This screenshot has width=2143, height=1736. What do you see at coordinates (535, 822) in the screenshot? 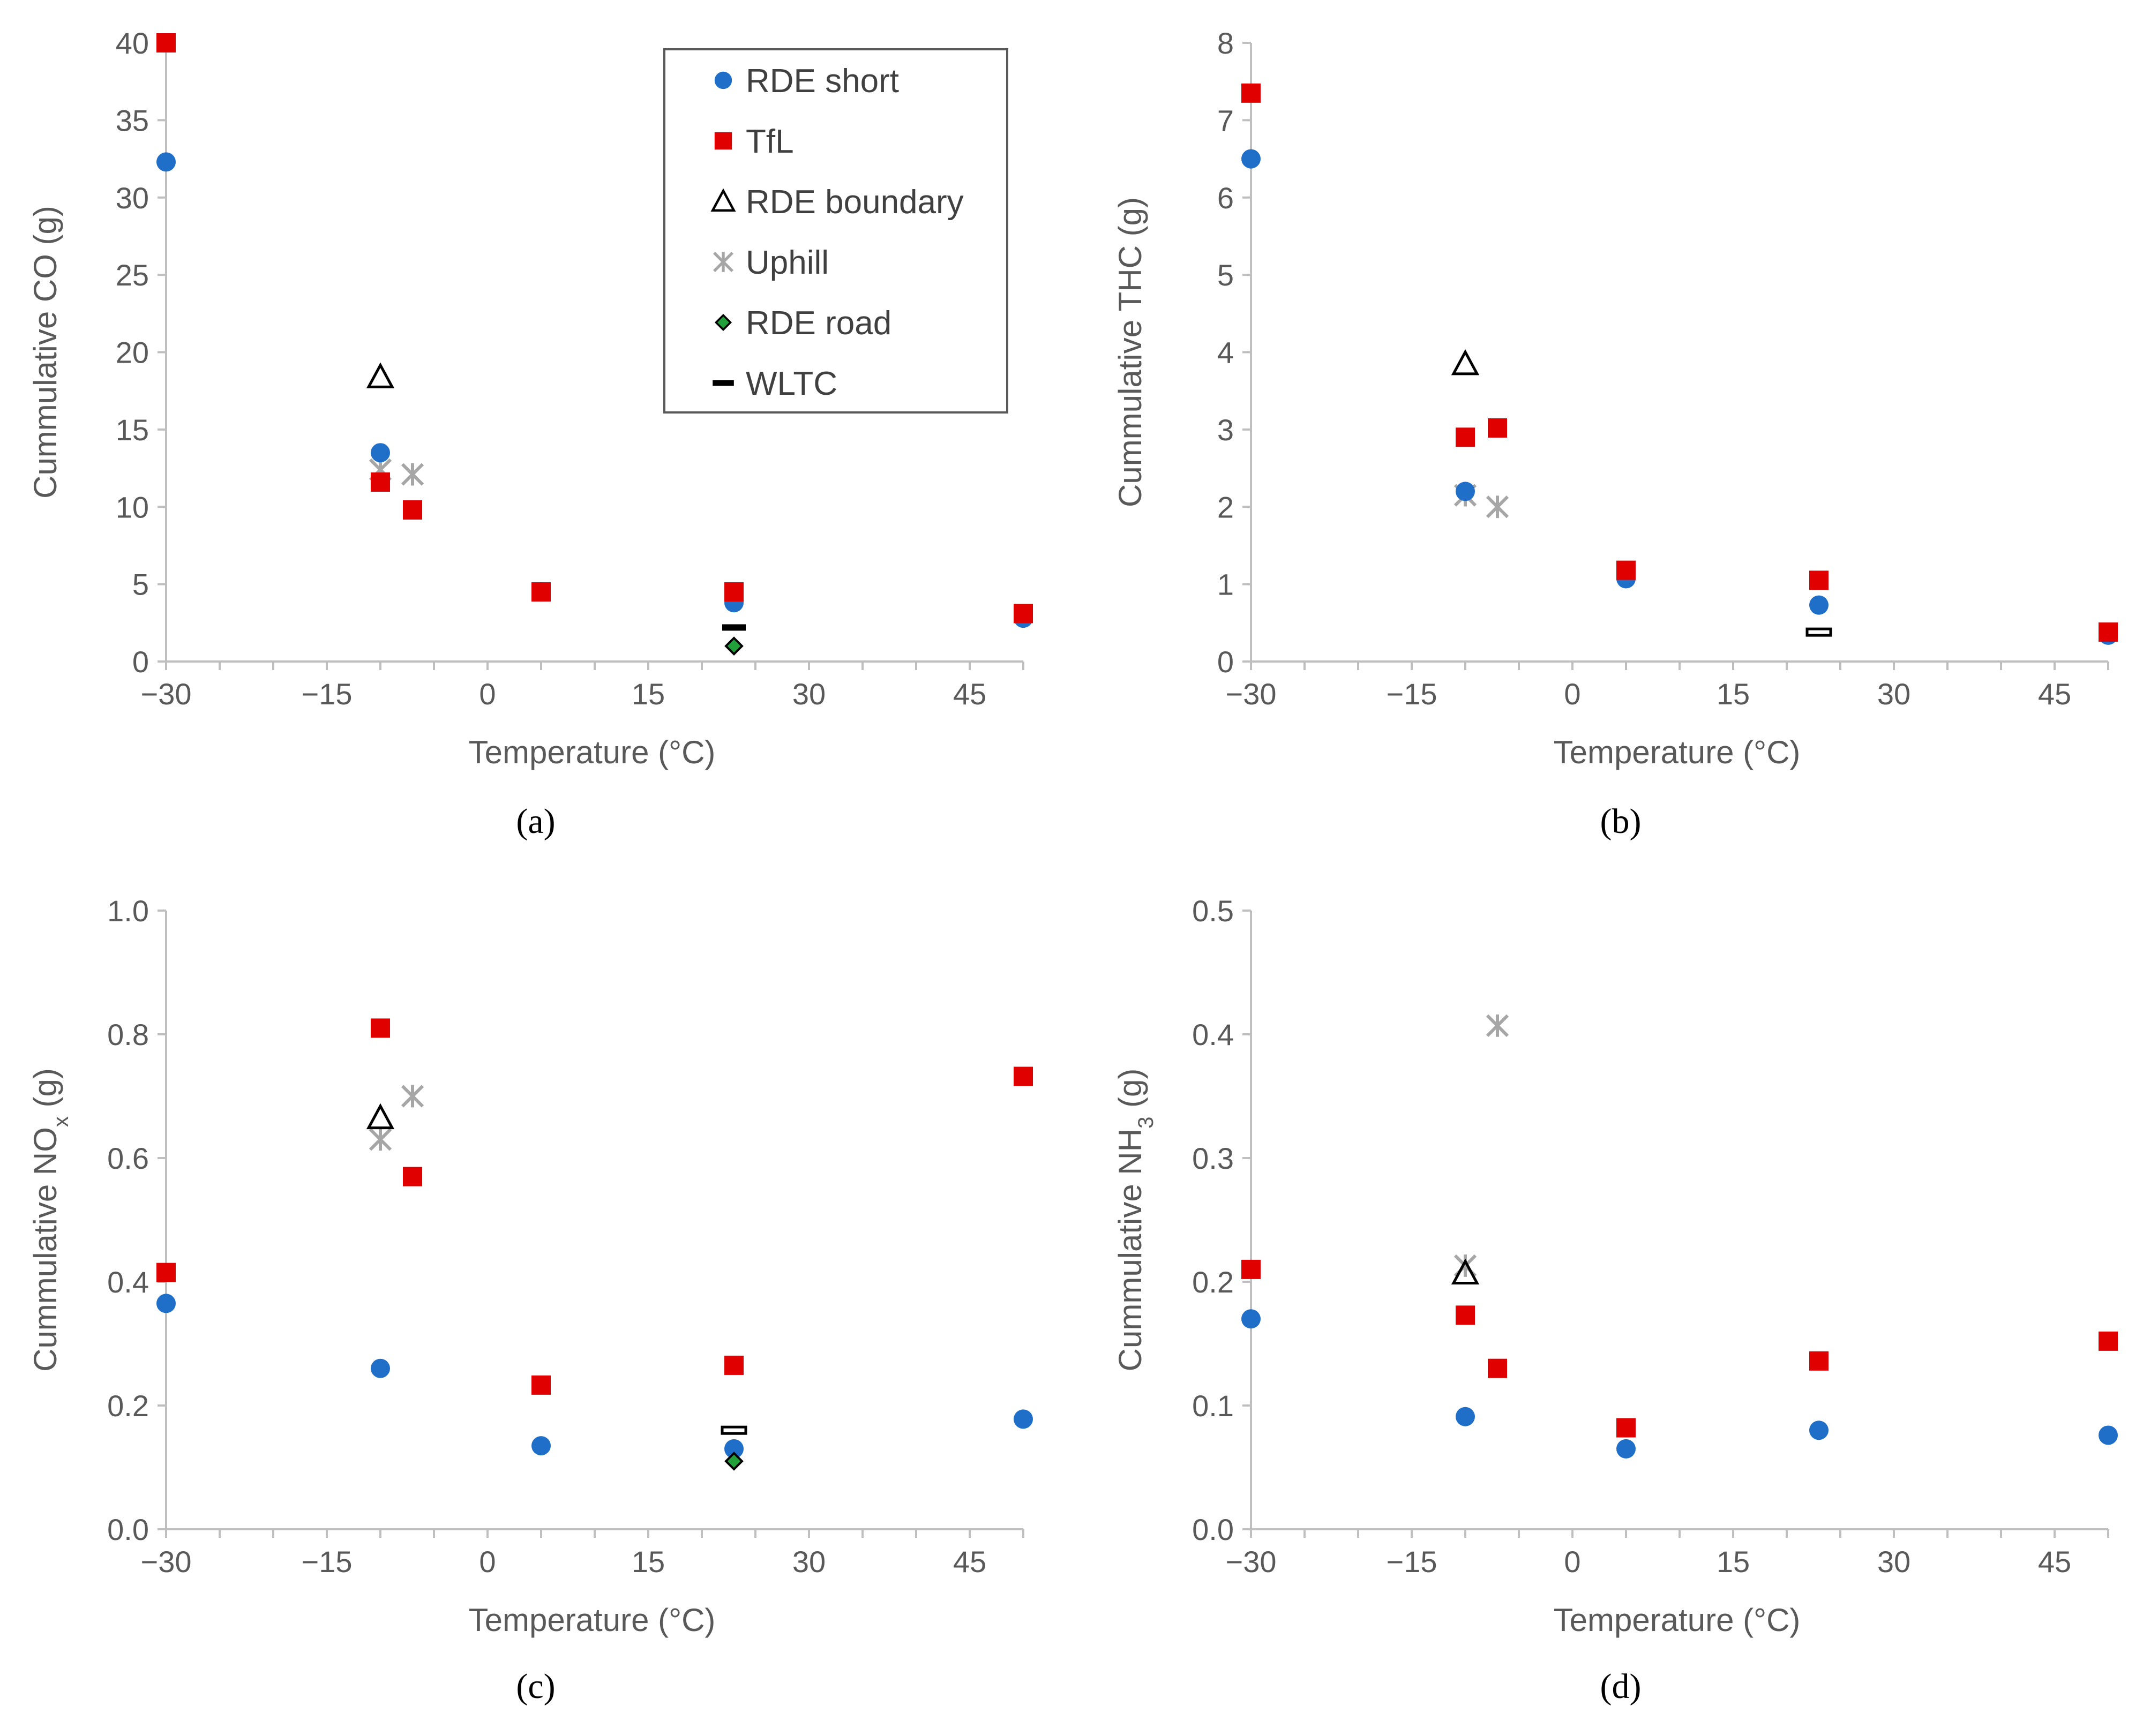
I see `panel-label: (a)` at bounding box center [535, 822].